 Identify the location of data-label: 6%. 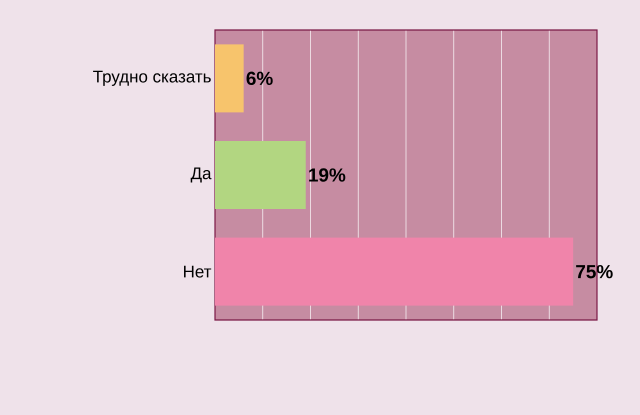
(259, 79).